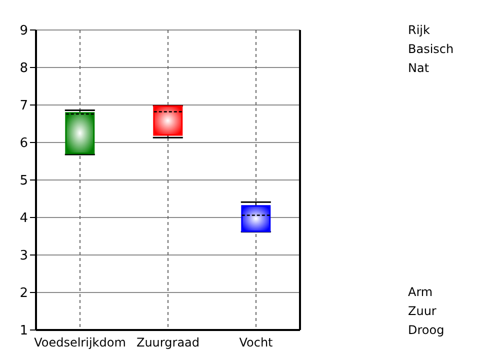 The width and height of the screenshot is (500, 360). What do you see at coordinates (24, 331) in the screenshot?
I see `y-tick-label: 1` at bounding box center [24, 331].